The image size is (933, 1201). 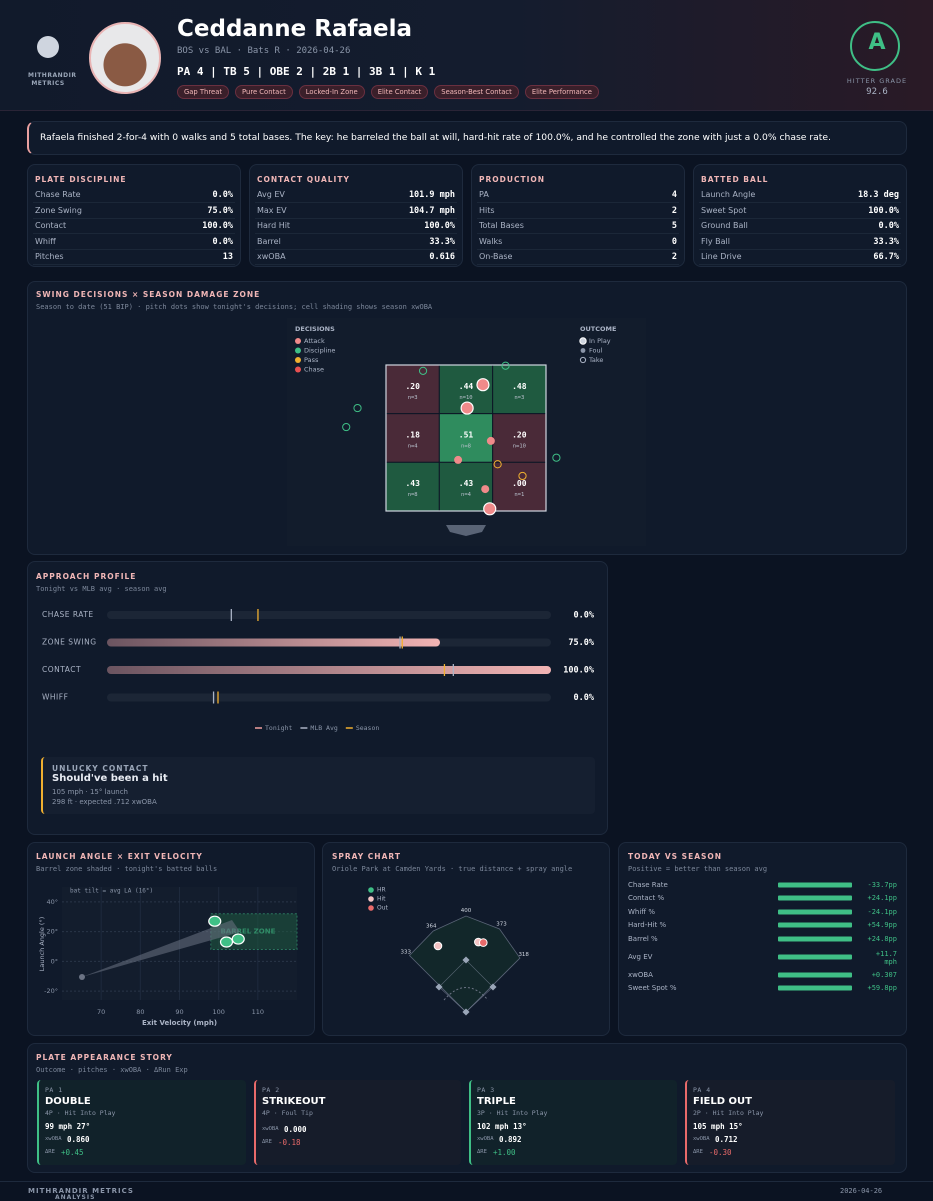 I want to click on cell-n: n=1, so click(x=519, y=495).